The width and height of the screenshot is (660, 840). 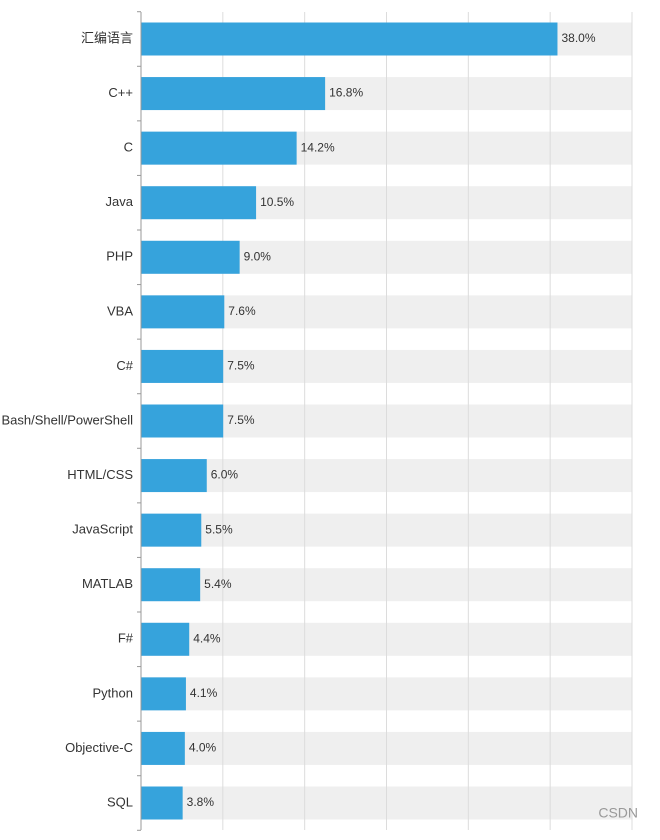 What do you see at coordinates (124, 365) in the screenshot?
I see `category-label: C#` at bounding box center [124, 365].